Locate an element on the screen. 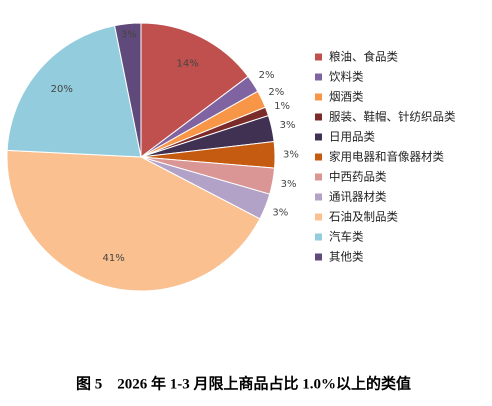 This screenshot has height=406, width=492. legend-label: 日用品类 is located at coordinates (352, 137).